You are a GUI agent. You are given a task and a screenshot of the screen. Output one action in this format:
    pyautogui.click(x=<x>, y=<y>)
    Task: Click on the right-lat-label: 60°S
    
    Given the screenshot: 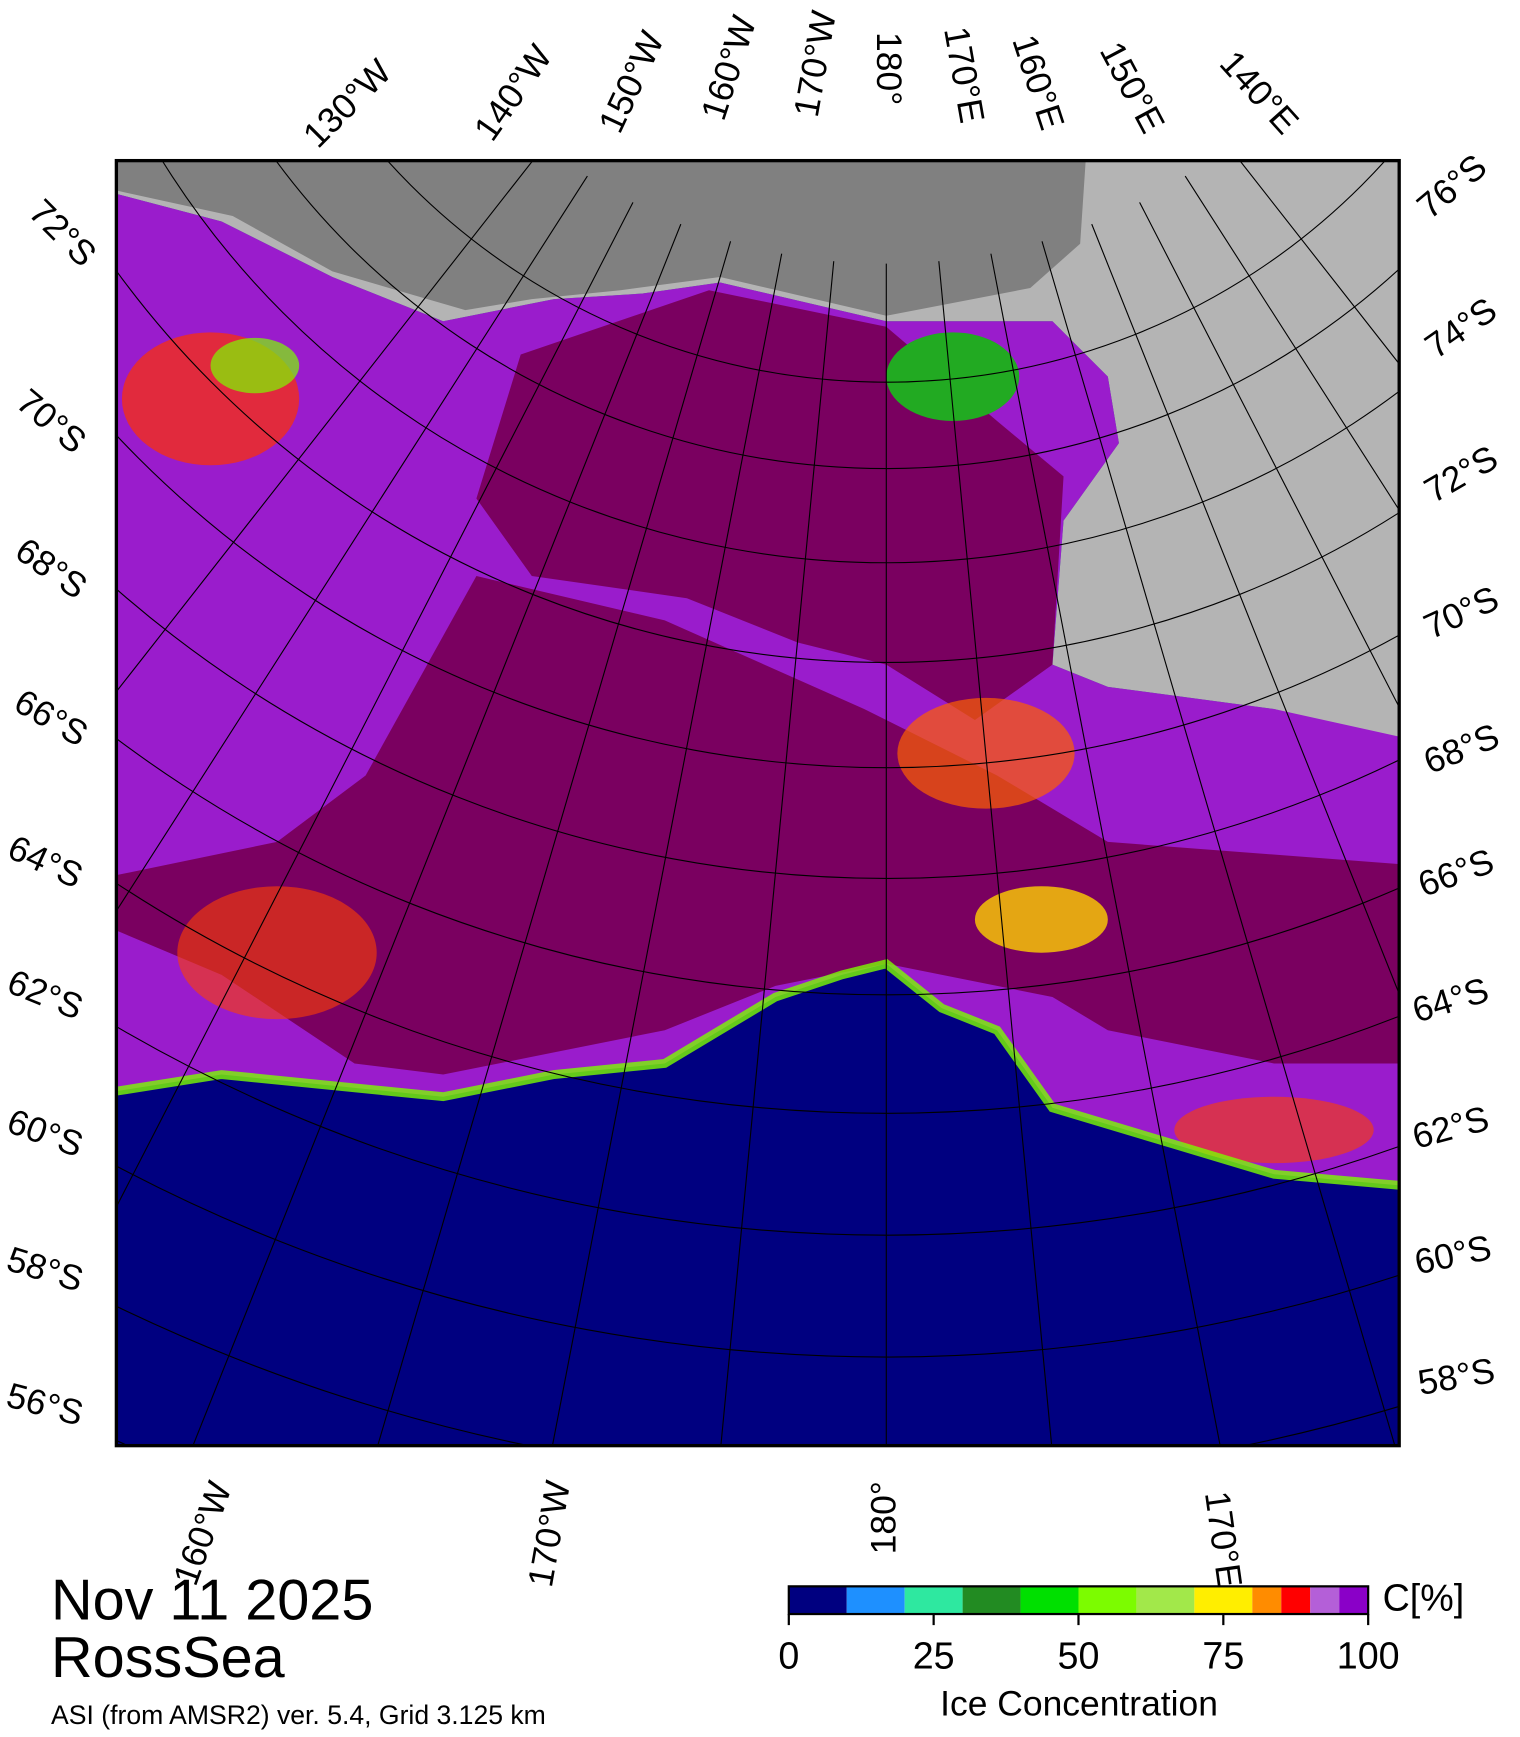 What is the action you would take?
    pyautogui.click(x=1453, y=1254)
    